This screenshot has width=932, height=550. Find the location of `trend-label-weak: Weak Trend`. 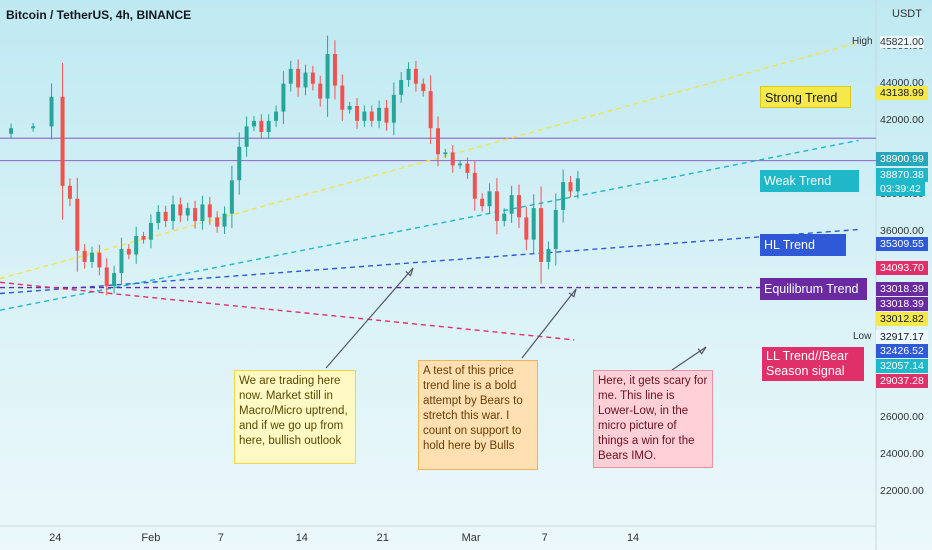

trend-label-weak: Weak Trend is located at coordinates (809, 181).